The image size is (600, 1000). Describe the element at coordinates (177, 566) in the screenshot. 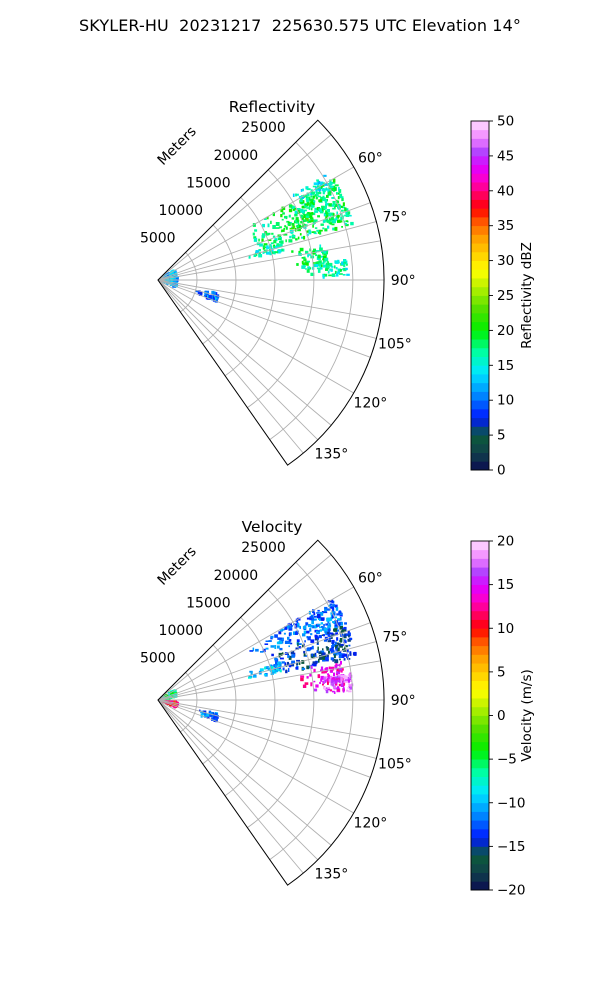

I see `radial-axis-label: Meters` at that location.